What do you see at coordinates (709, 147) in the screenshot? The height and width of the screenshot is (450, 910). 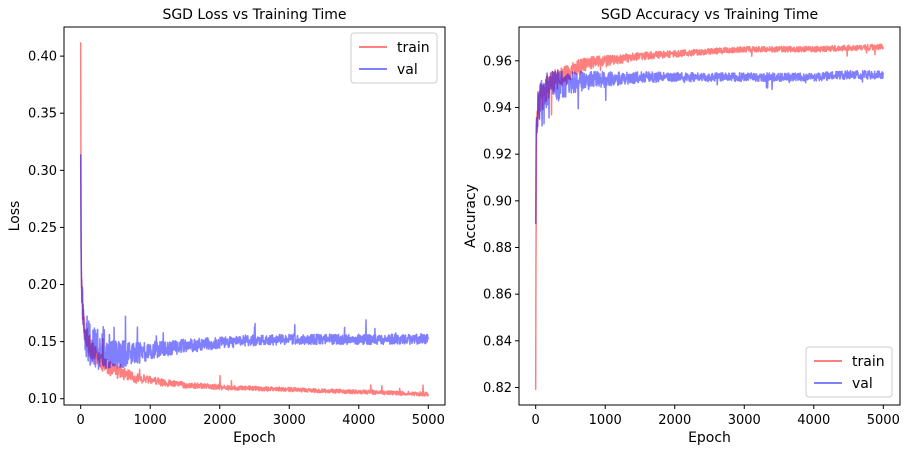 I see `series-line-val` at bounding box center [709, 147].